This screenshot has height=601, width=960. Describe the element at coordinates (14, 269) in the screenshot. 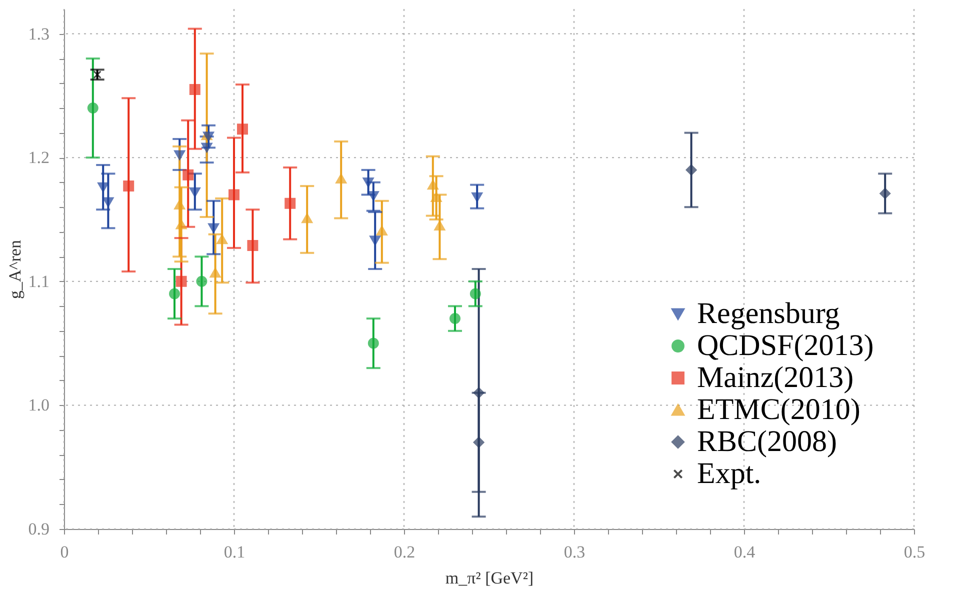

I see `y-axis-title: g_A^ren` at that location.